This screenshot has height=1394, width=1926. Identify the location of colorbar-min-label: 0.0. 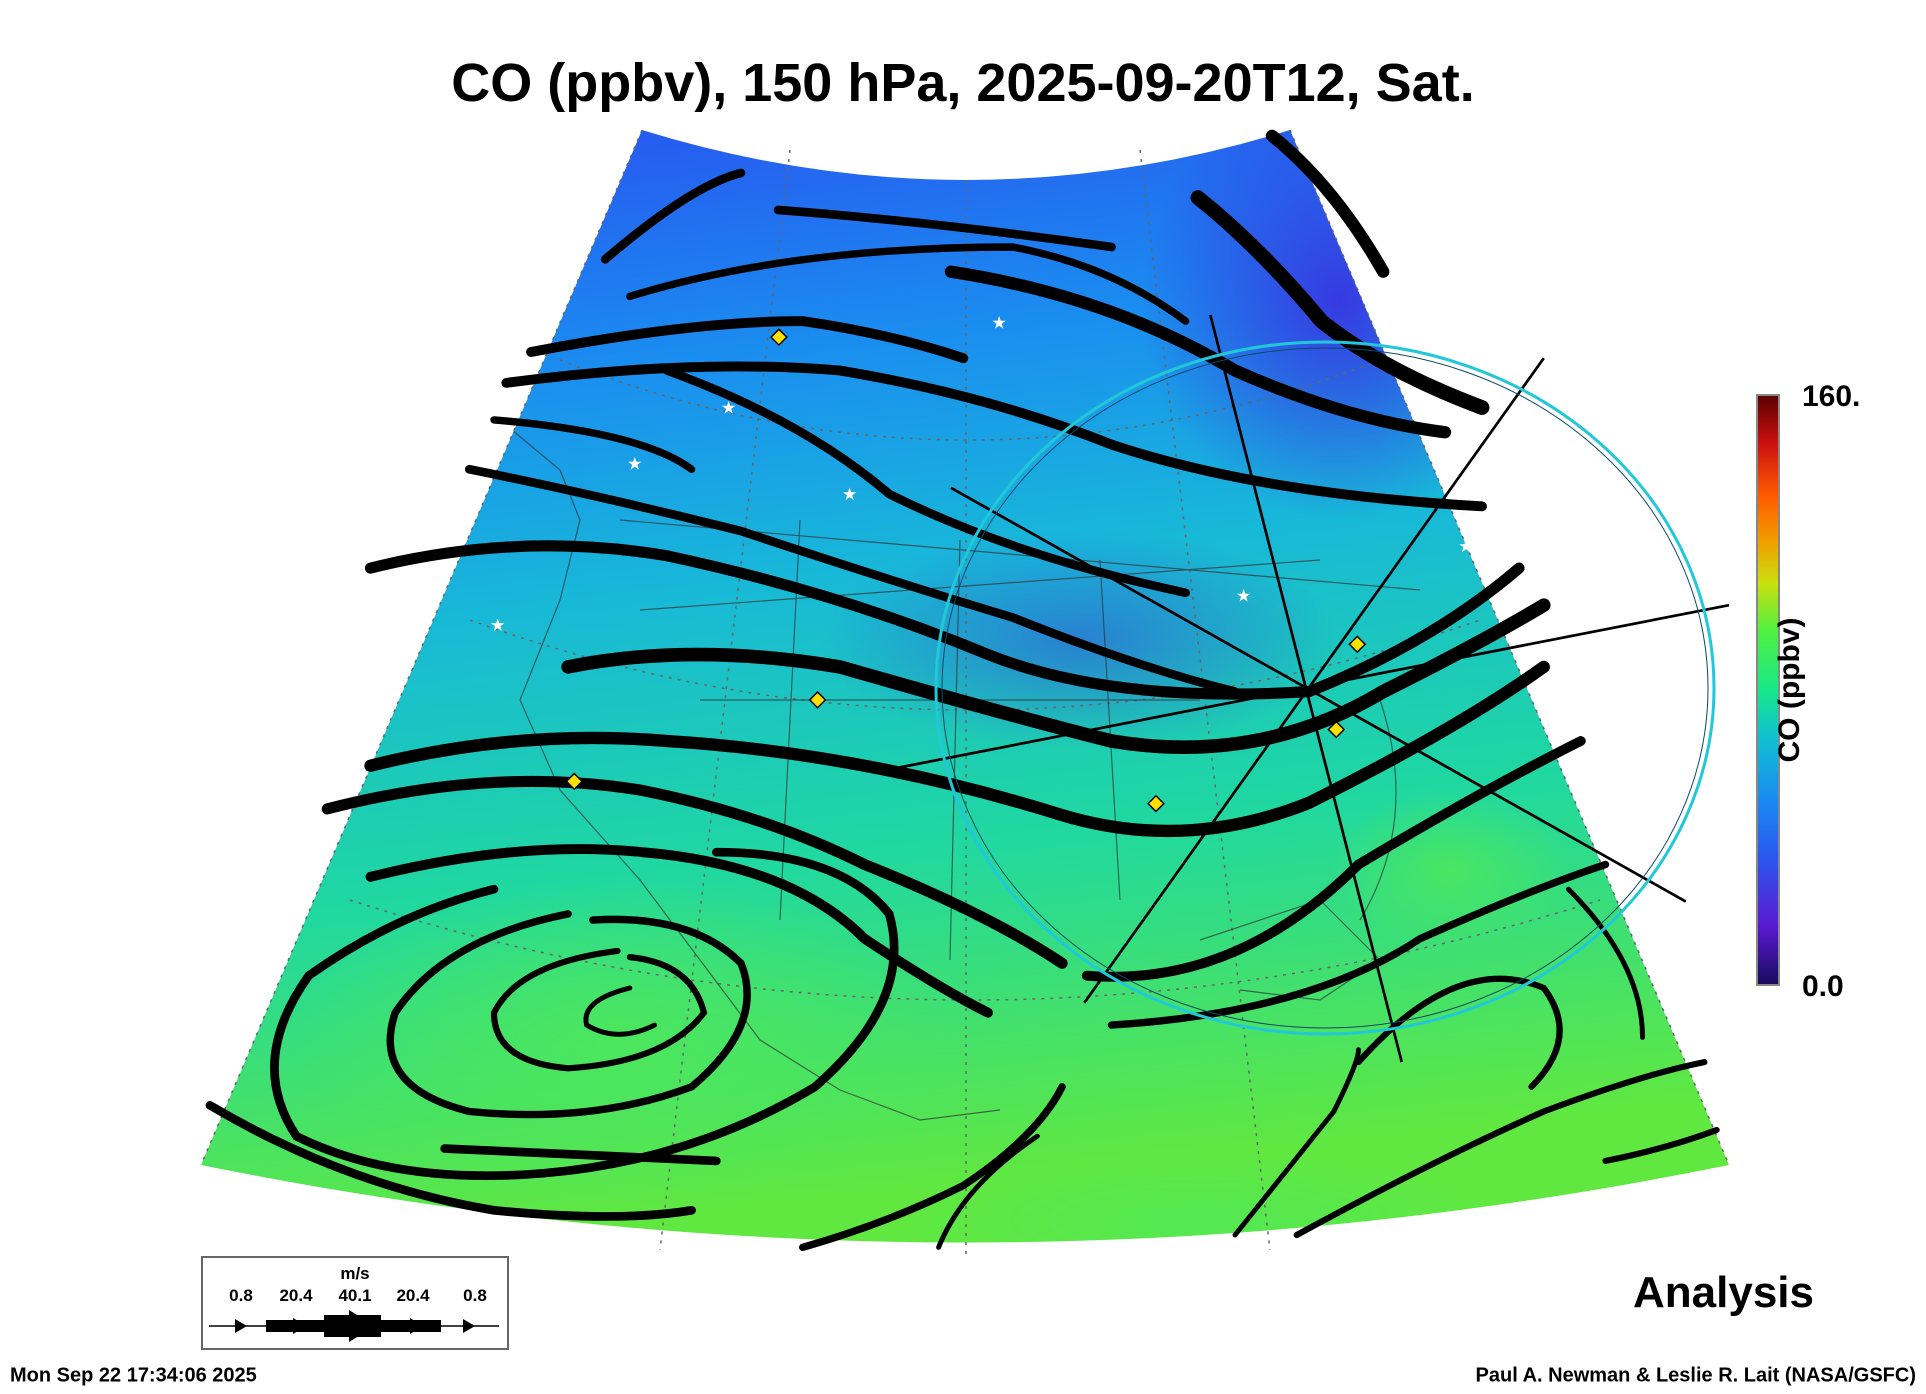
(1823, 986).